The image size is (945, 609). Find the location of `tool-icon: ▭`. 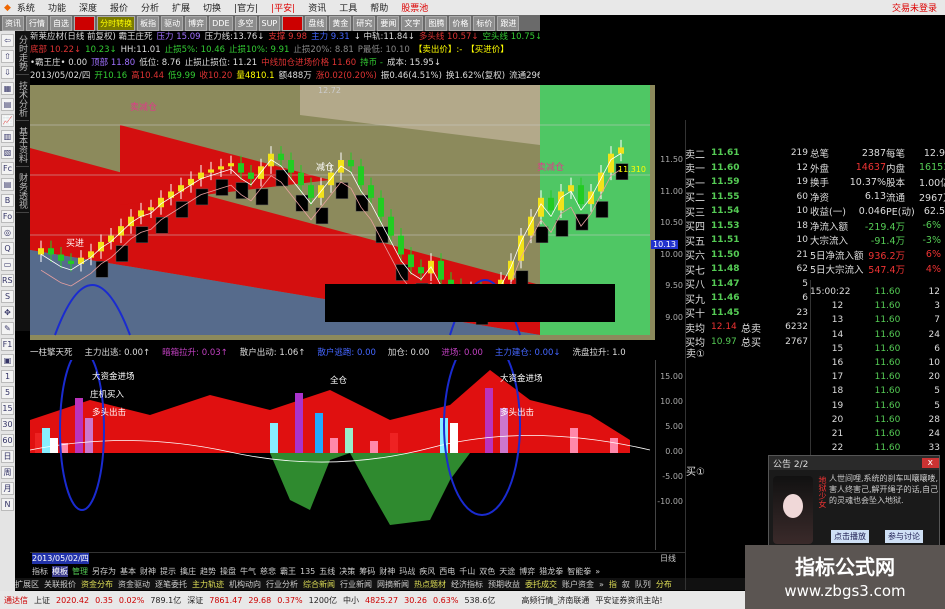

tool-icon: ▭ is located at coordinates (7, 264).